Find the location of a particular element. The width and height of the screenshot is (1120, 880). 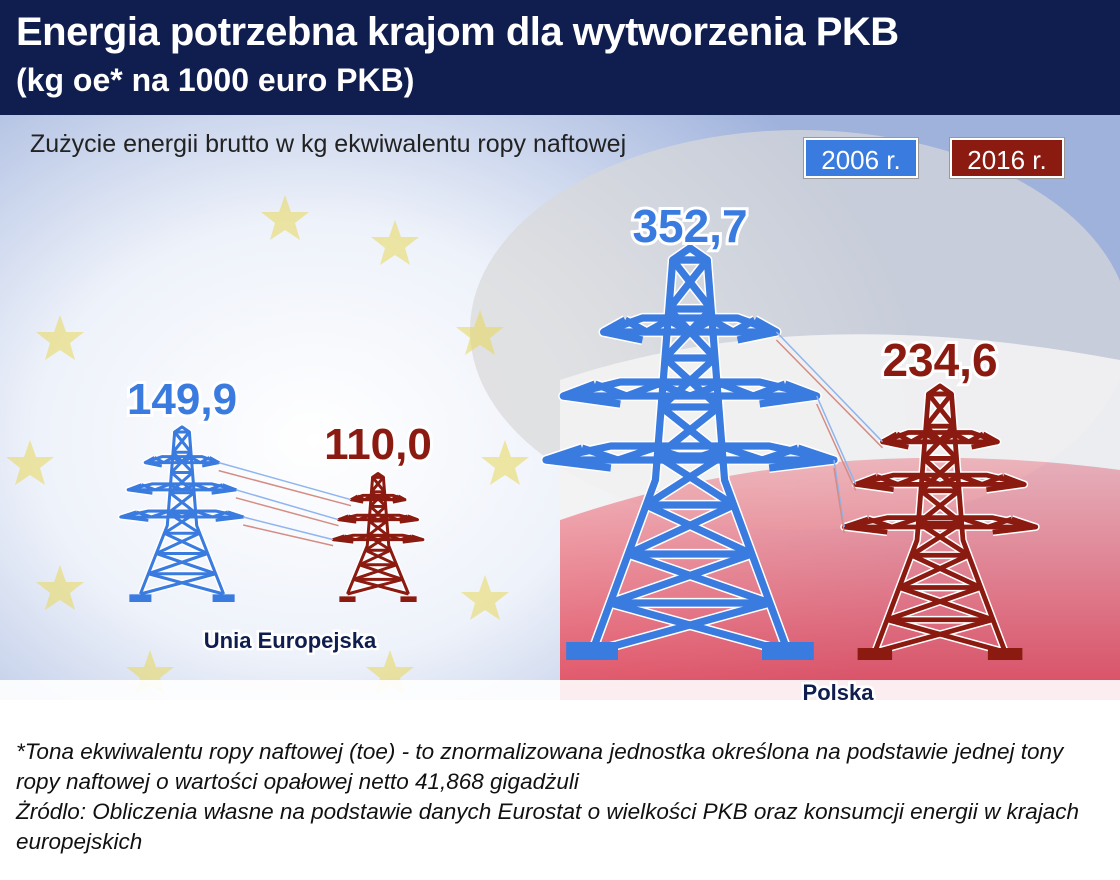

legend-item-2016: 2016 r. is located at coordinates (1007, 158).